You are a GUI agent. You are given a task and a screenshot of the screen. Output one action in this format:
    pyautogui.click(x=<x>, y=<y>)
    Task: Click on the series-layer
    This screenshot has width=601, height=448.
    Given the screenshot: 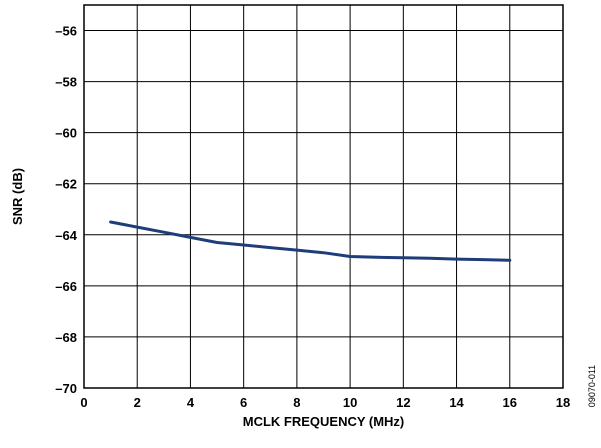 What is the action you would take?
    pyautogui.click(x=310, y=241)
    